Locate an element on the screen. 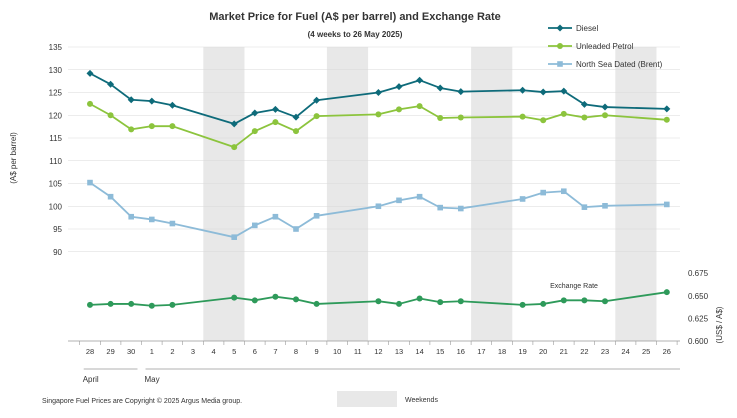  x-tick-label: 6 is located at coordinates (255, 351).